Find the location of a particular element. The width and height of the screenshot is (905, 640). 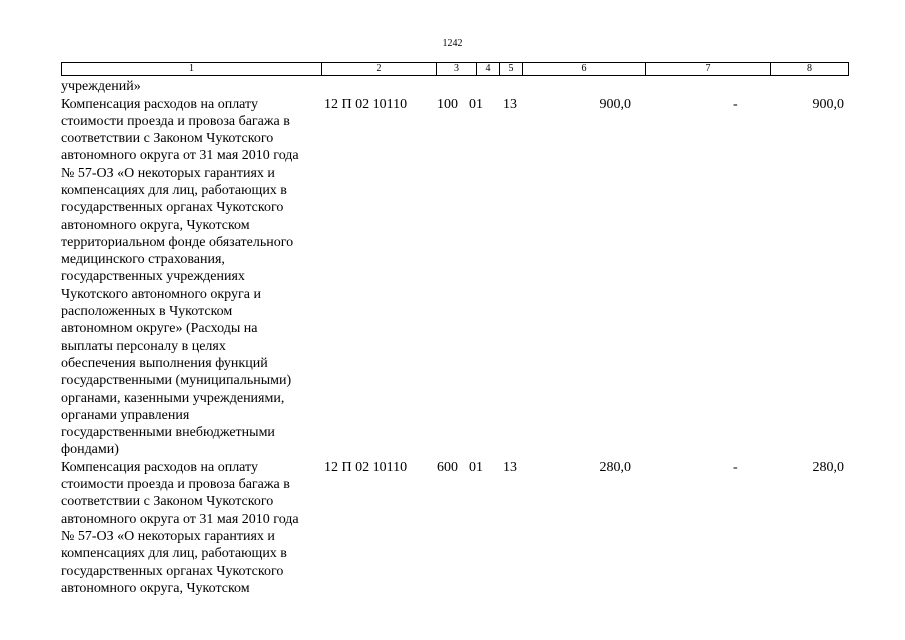

description-line: фондами) is located at coordinates (90, 450).